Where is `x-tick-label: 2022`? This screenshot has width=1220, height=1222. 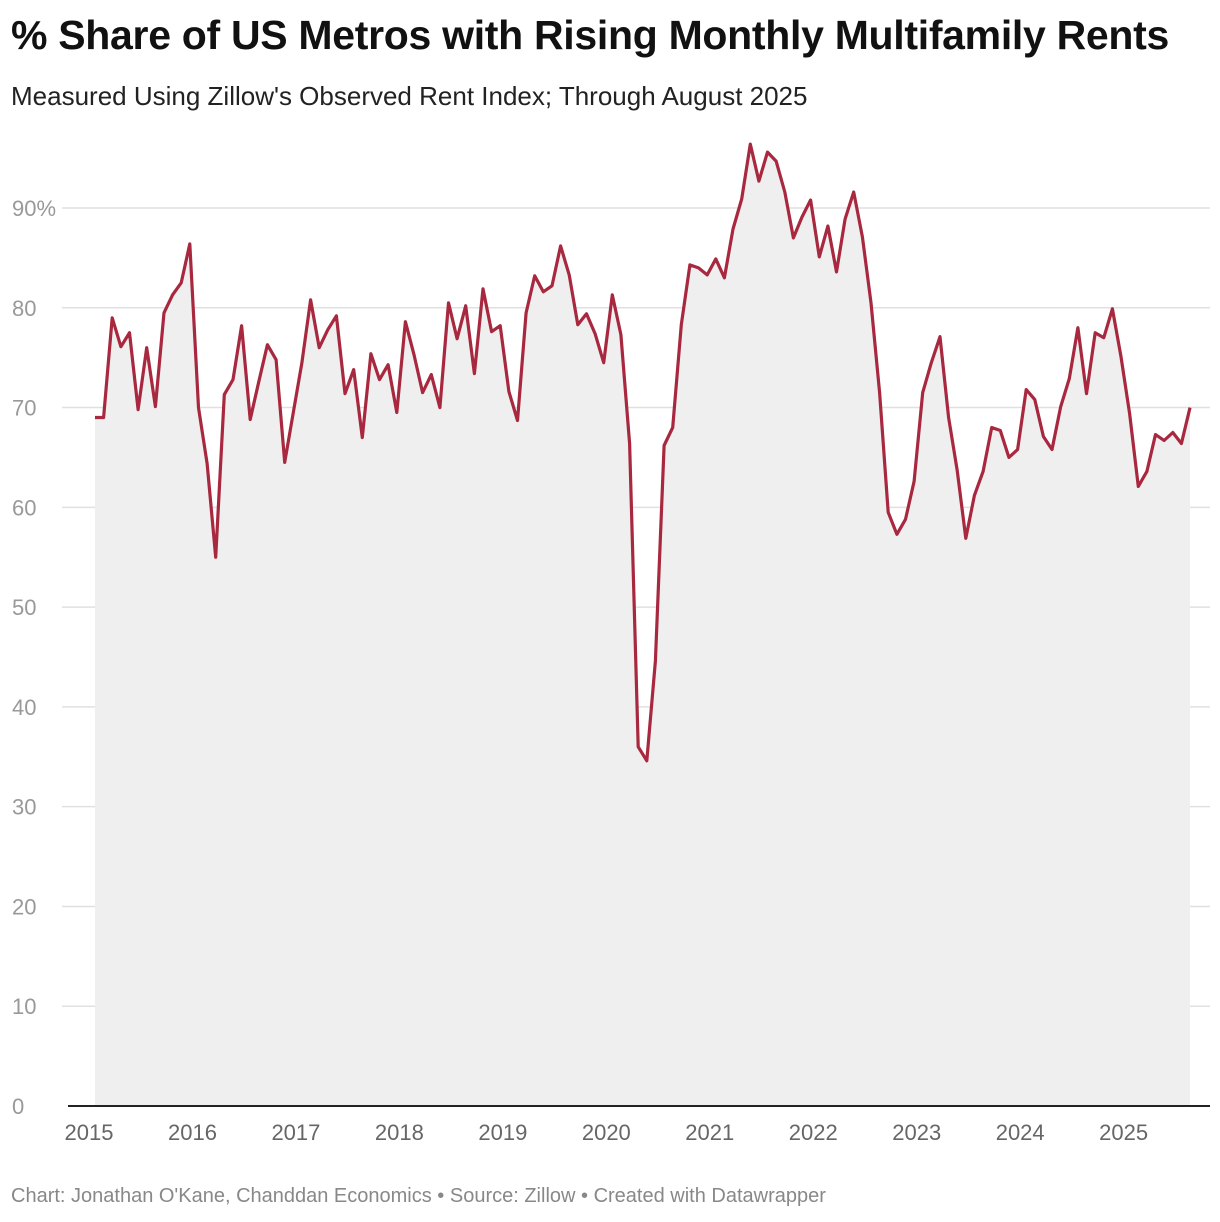
x-tick-label: 2022 is located at coordinates (813, 1132).